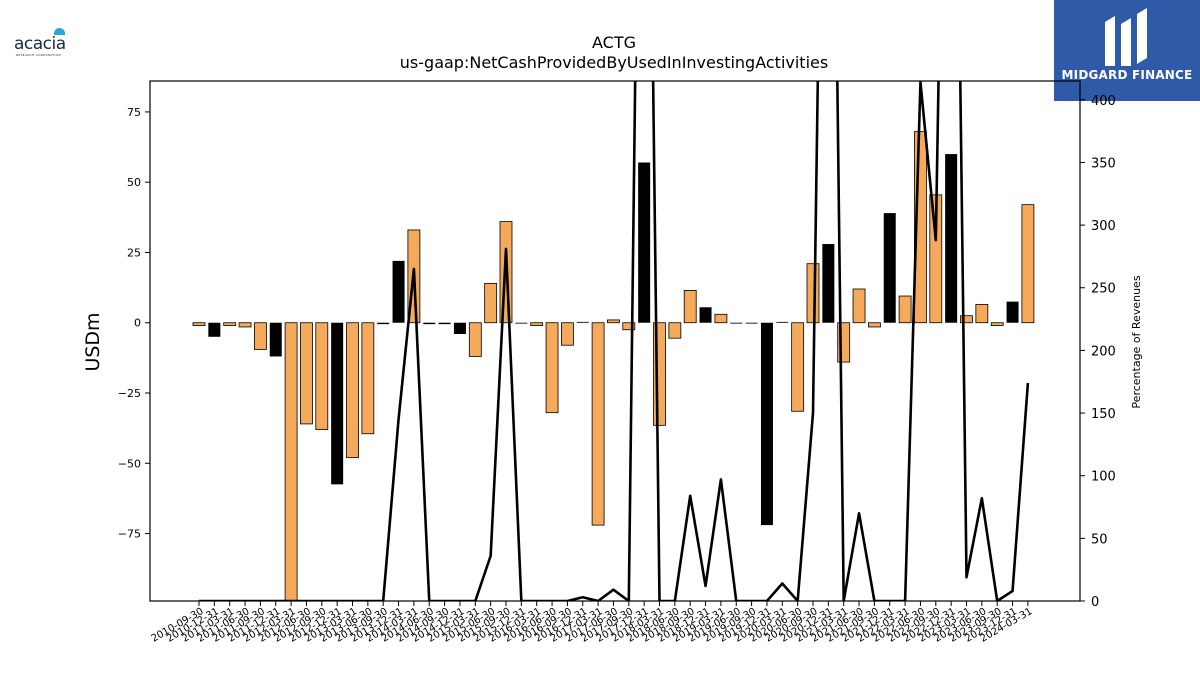 This screenshot has height=675, width=1200. Describe the element at coordinates (134, 112) in the screenshot. I see `y-tick-label: 75` at that location.